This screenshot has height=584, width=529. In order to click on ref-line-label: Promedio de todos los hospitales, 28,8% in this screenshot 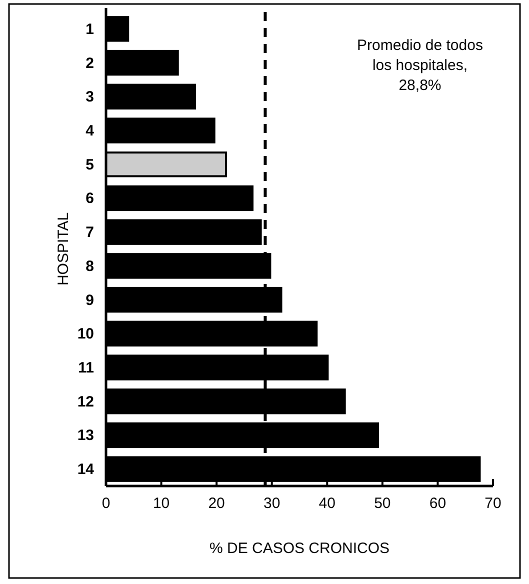, I will do `click(420, 65)`.